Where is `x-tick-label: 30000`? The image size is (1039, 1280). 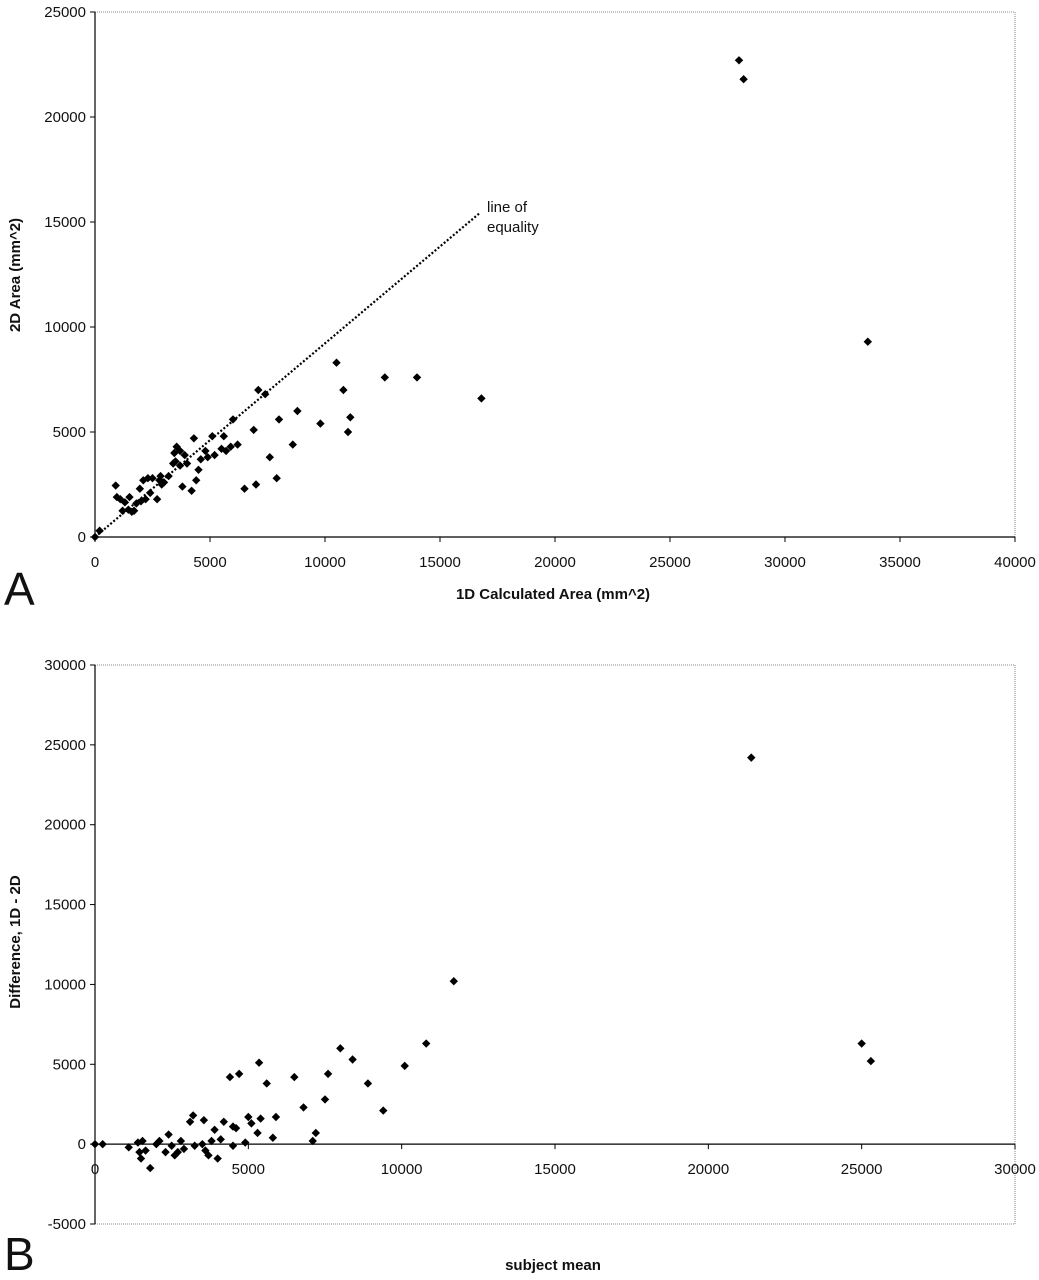 x-tick-label: 30000 is located at coordinates (1015, 1169).